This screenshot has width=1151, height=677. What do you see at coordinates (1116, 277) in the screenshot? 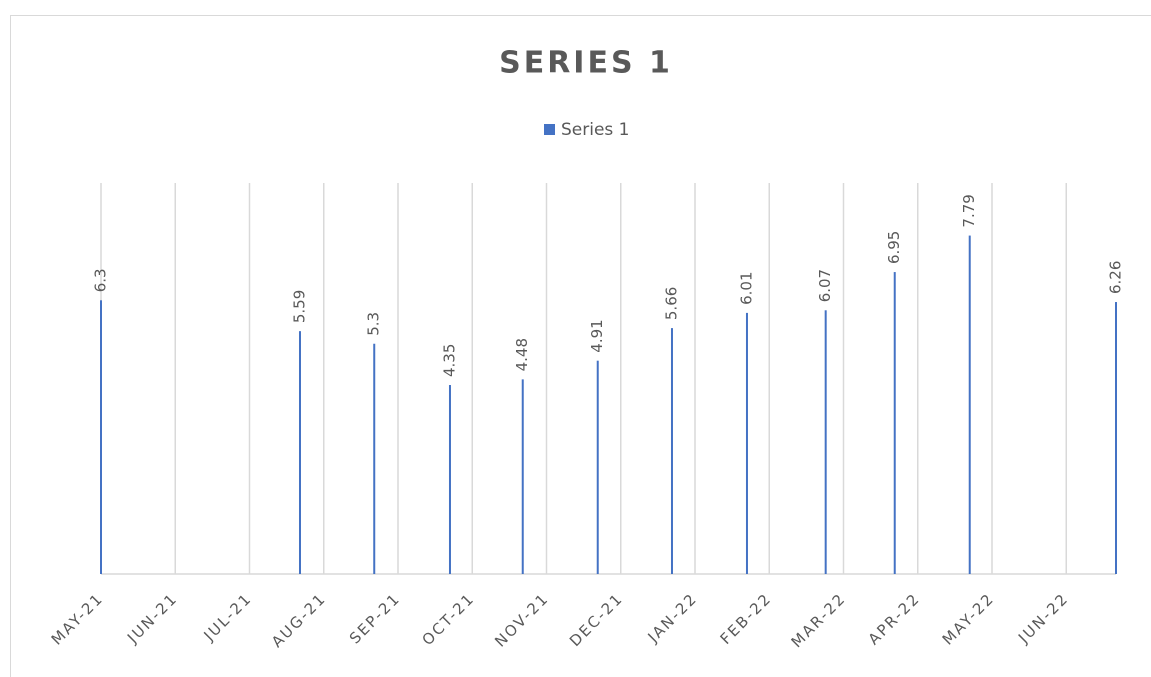
I see `data-label: 6.26` at bounding box center [1116, 277].